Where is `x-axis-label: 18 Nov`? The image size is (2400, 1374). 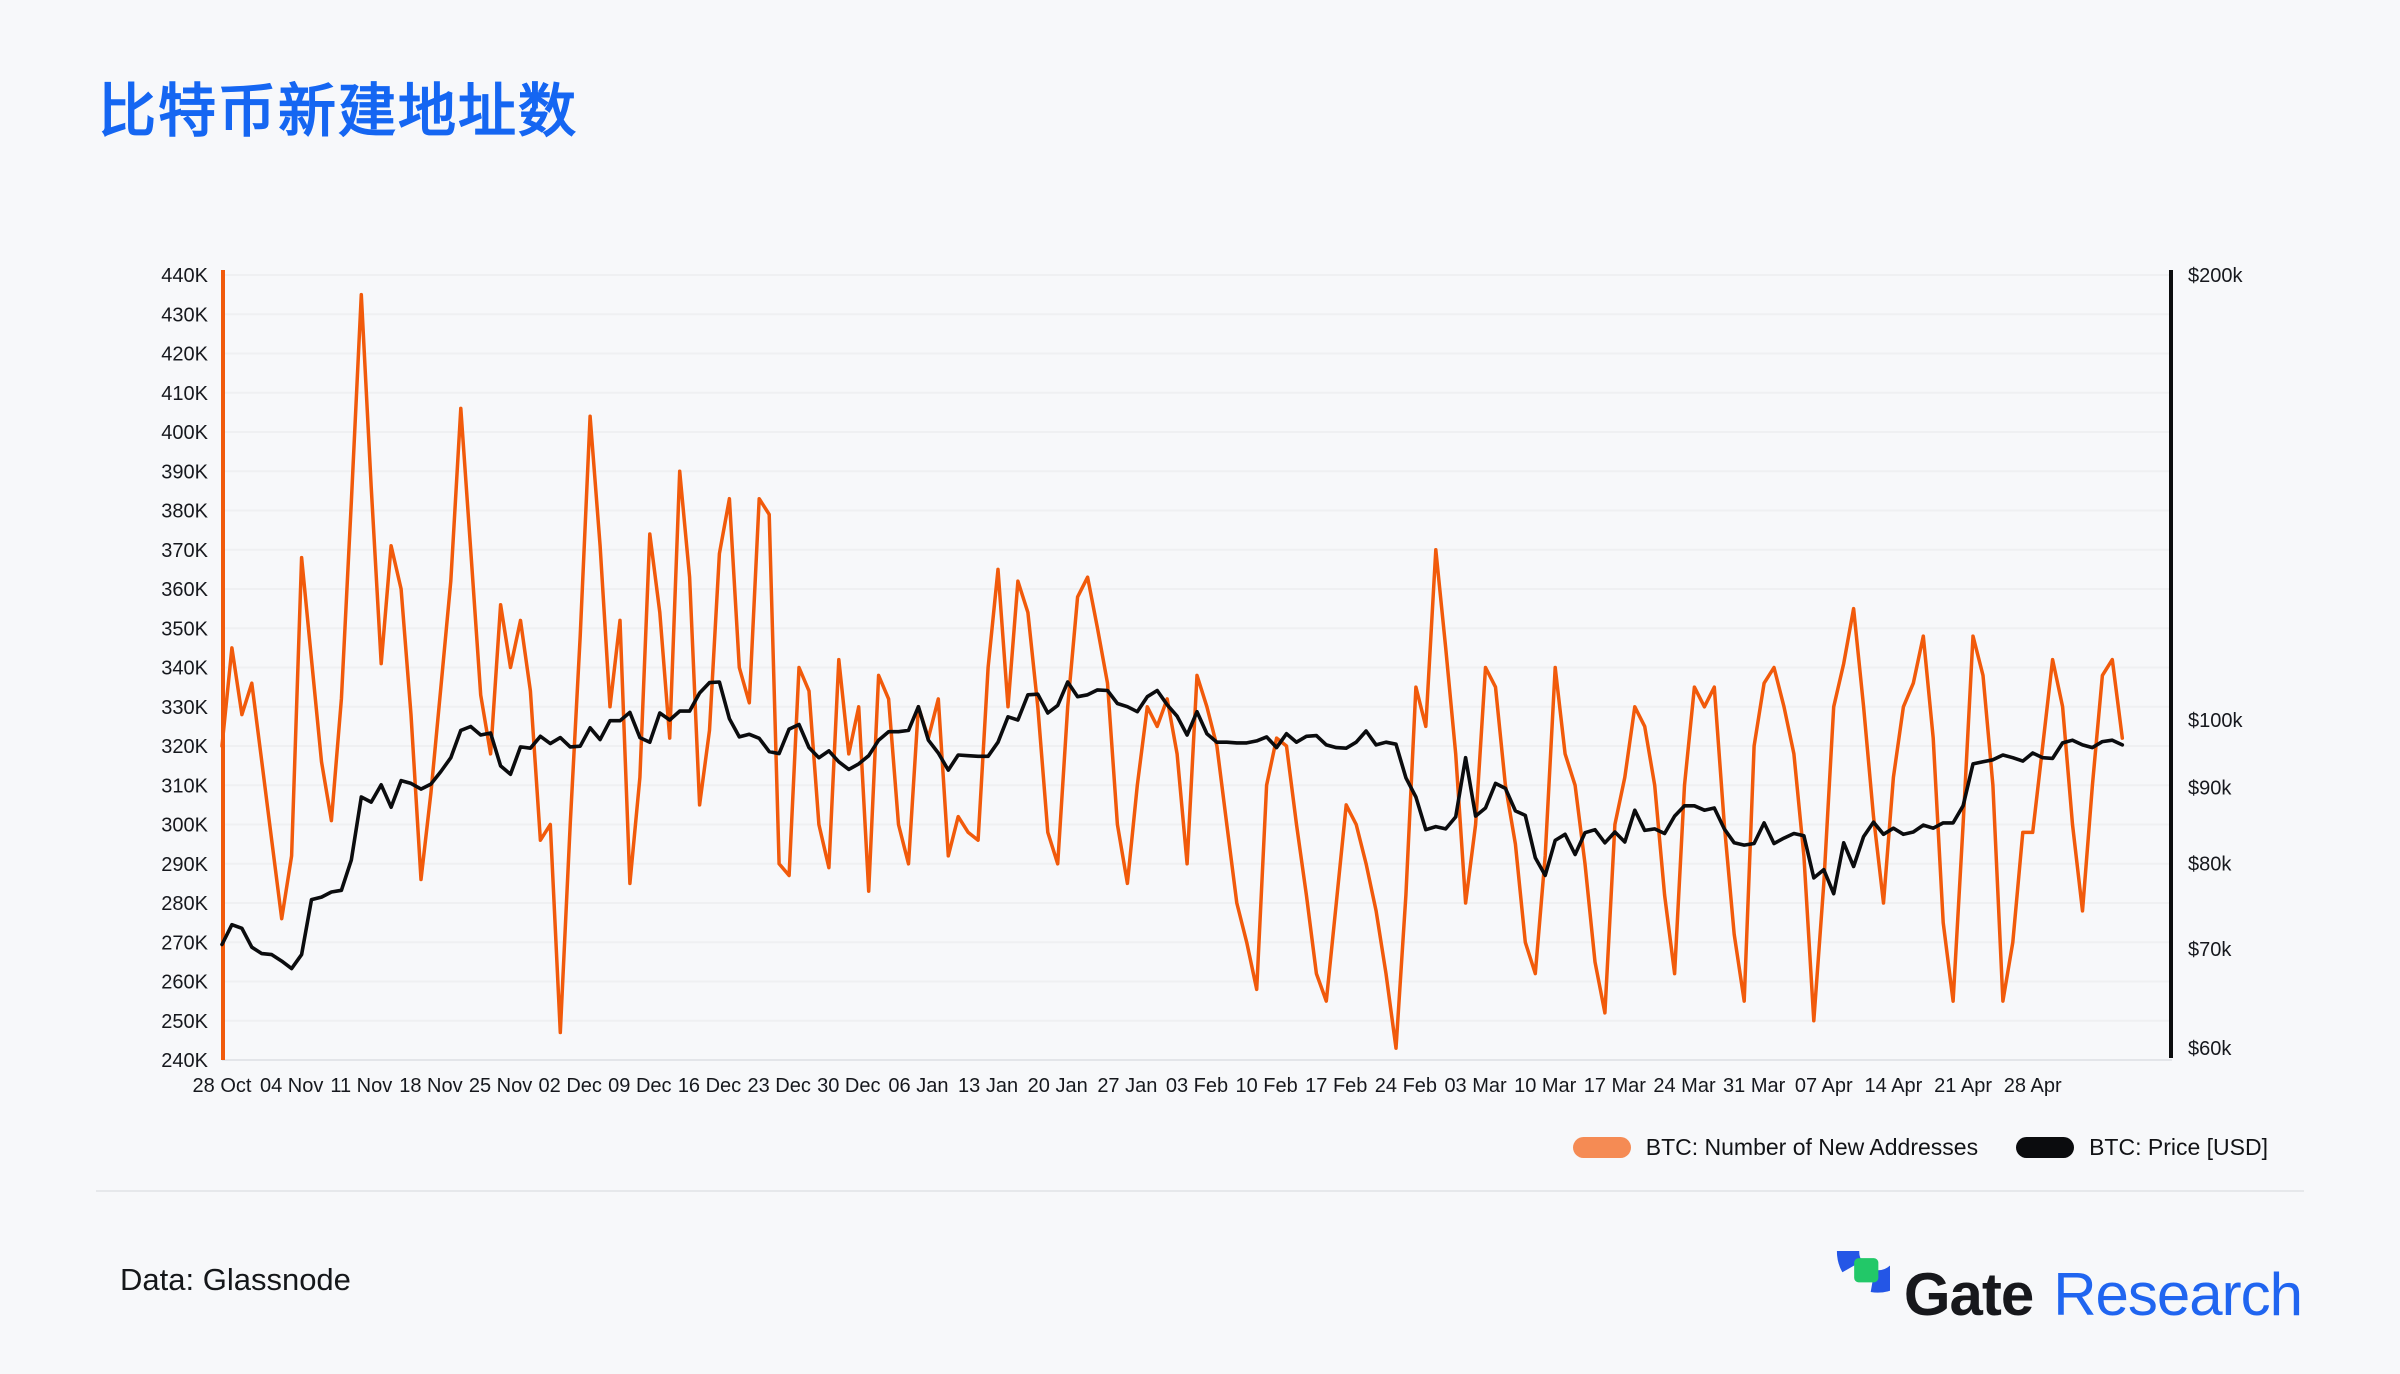 x-axis-label: 18 Nov is located at coordinates (430, 1086).